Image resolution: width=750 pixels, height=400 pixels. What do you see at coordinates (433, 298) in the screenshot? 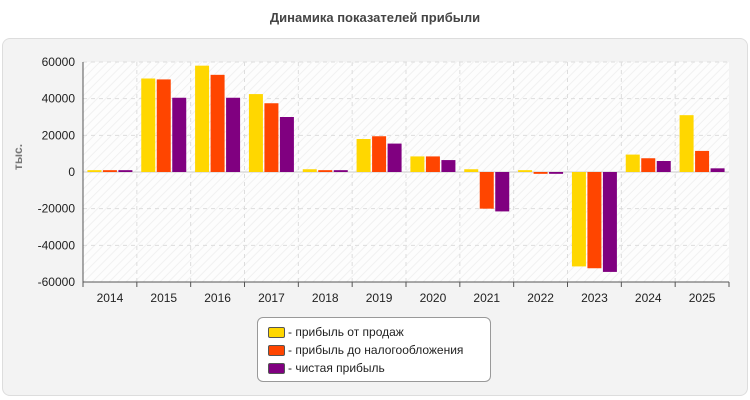
I see `x-tick-label: 2020` at bounding box center [433, 298].